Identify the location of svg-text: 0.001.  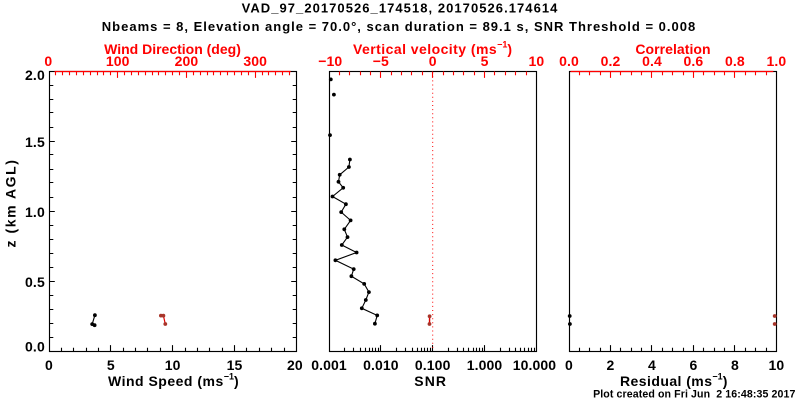
(329, 365).